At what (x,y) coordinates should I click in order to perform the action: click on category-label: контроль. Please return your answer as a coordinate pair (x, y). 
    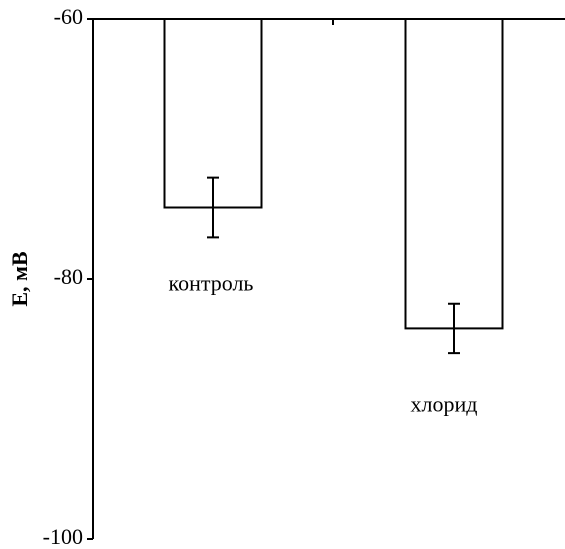
    Looking at the image, I should click on (211, 283).